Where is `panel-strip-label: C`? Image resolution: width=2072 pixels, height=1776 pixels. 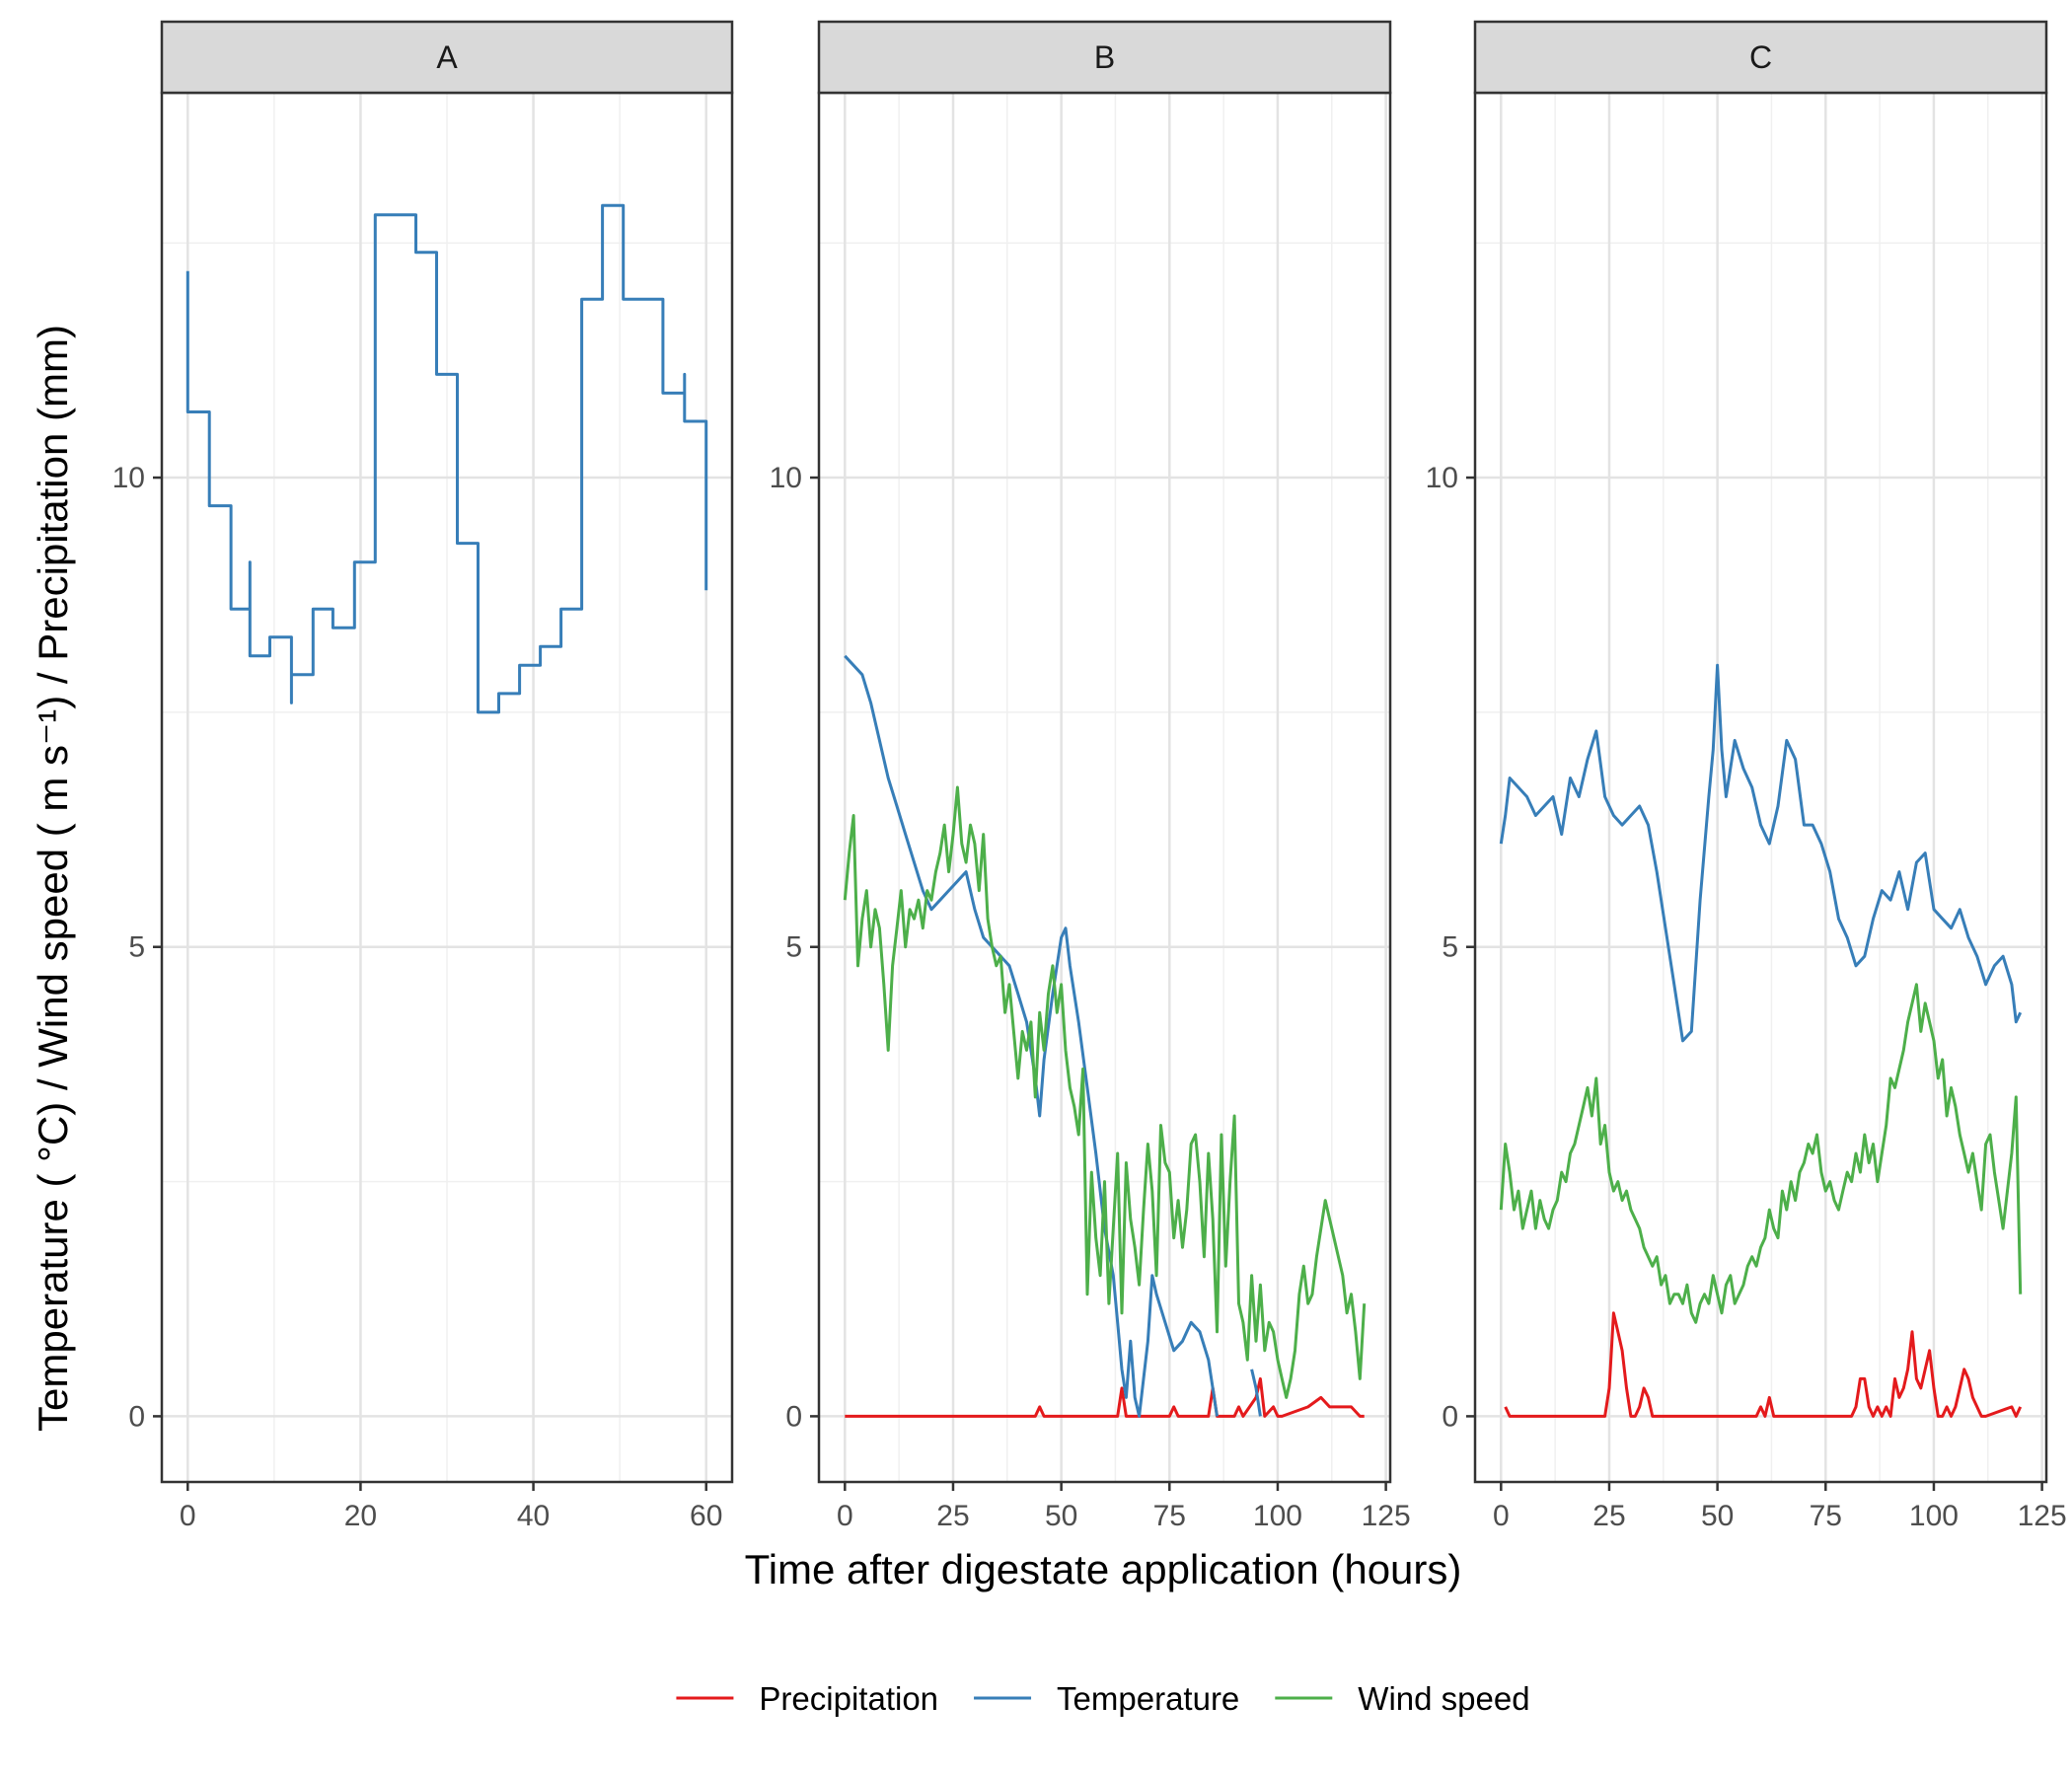 panel-strip-label: C is located at coordinates (1761, 57).